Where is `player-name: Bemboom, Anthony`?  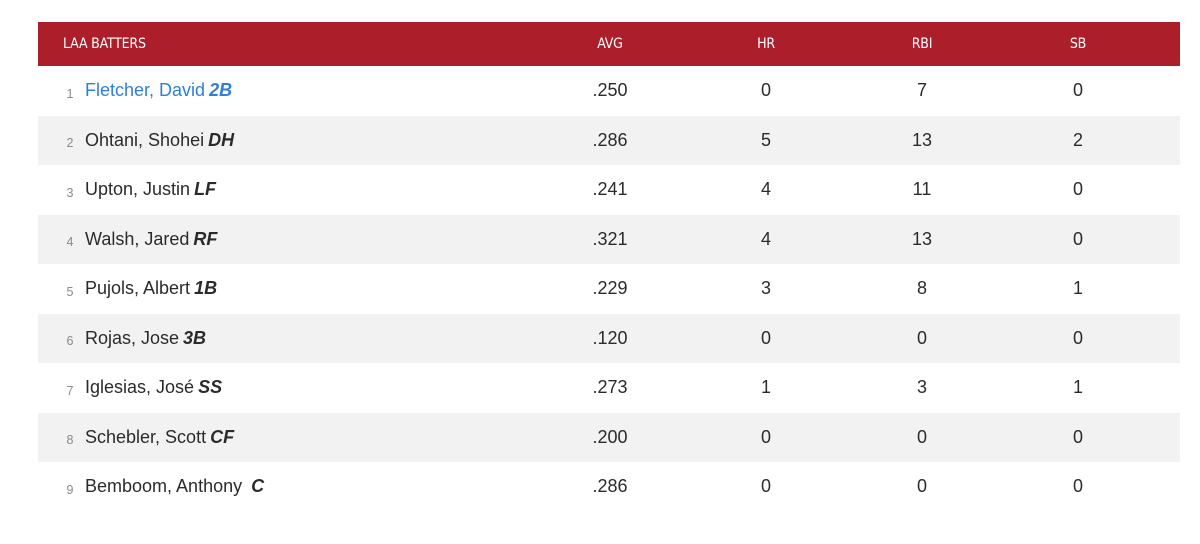 player-name: Bemboom, Anthony is located at coordinates (164, 486).